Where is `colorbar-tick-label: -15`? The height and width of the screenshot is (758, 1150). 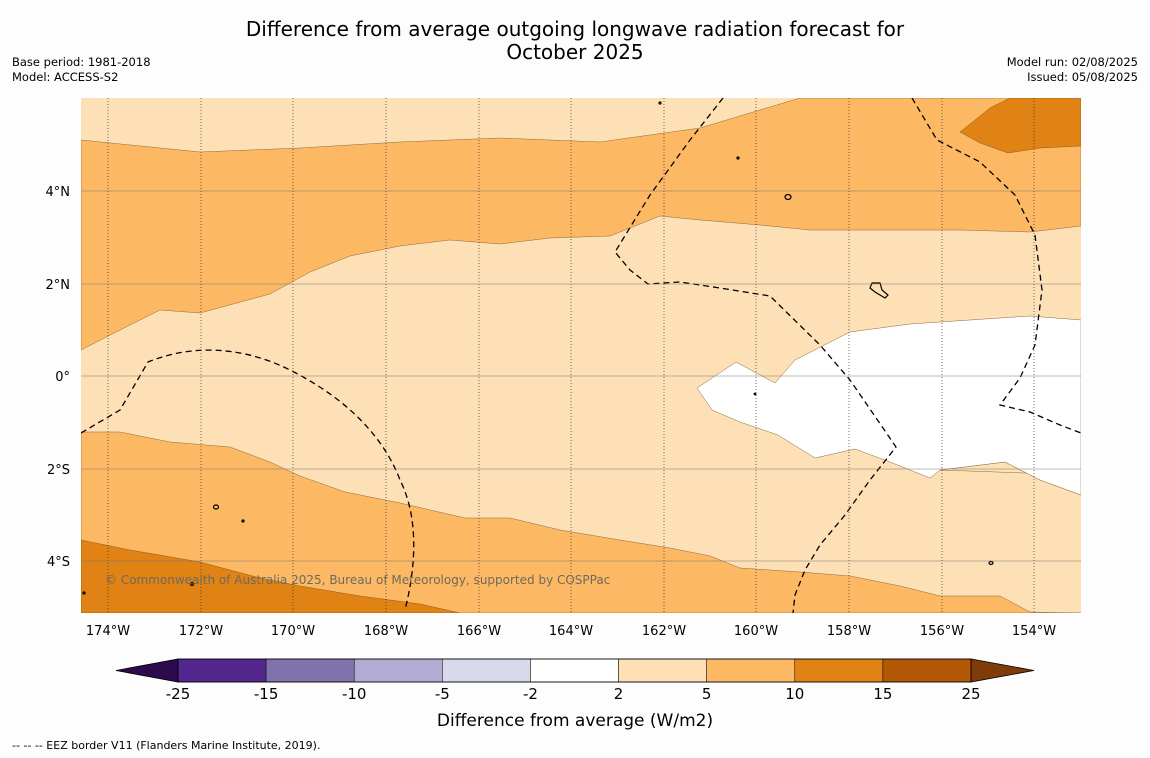 colorbar-tick-label: -15 is located at coordinates (266, 694).